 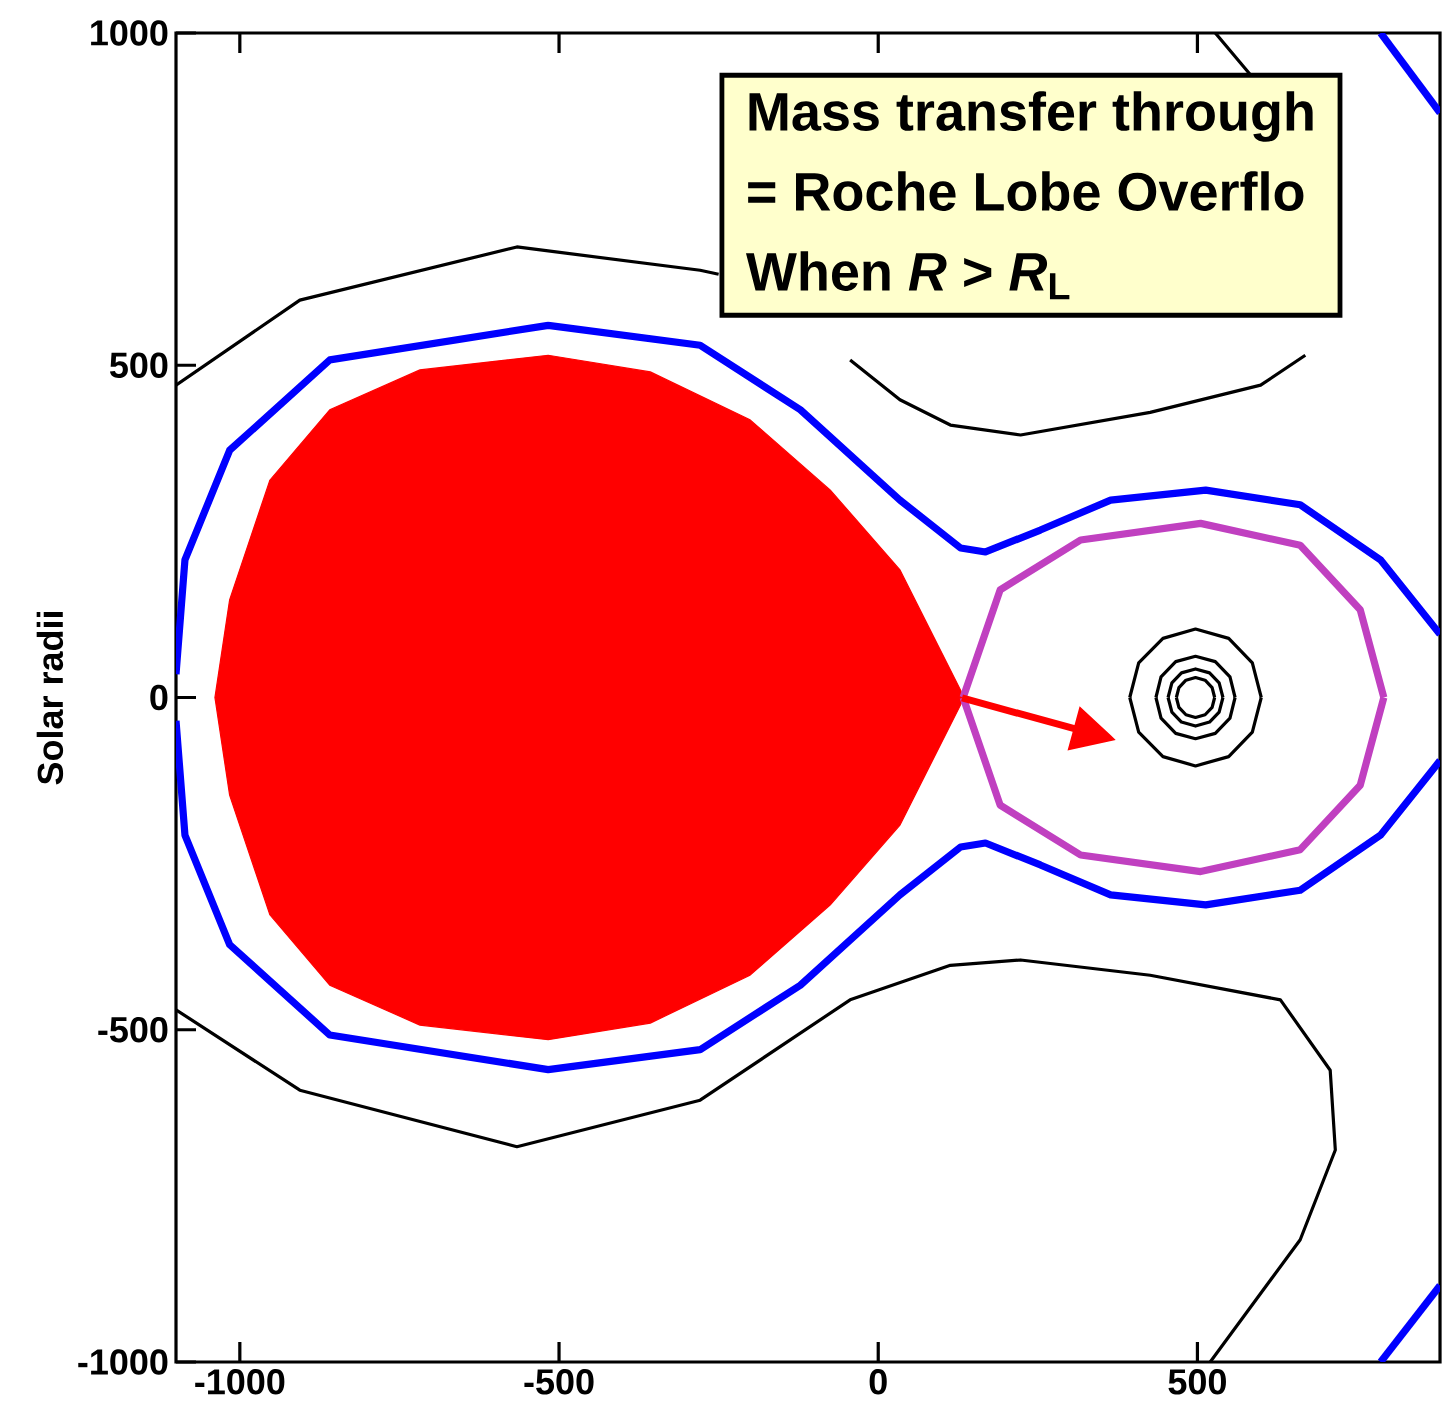 What do you see at coordinates (138, 365) in the screenshot?
I see `y-tick-label: 500` at bounding box center [138, 365].